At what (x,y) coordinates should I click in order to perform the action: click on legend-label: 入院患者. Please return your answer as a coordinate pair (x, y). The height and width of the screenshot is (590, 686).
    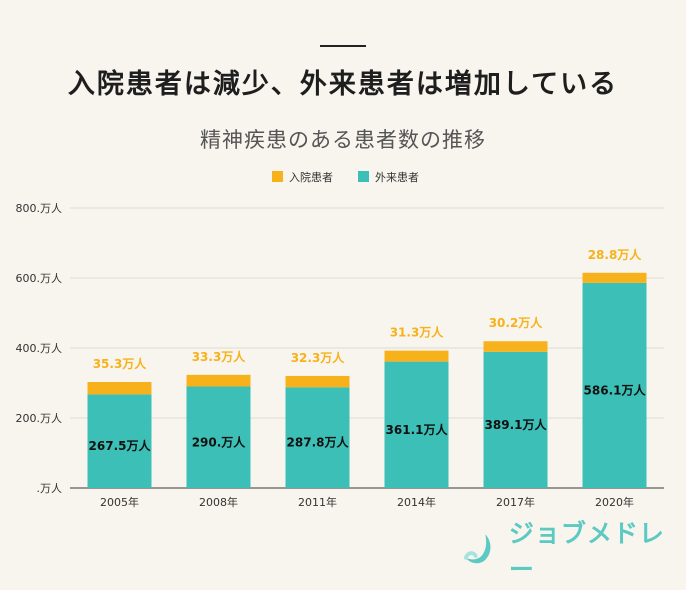
    Looking at the image, I should click on (311, 177).